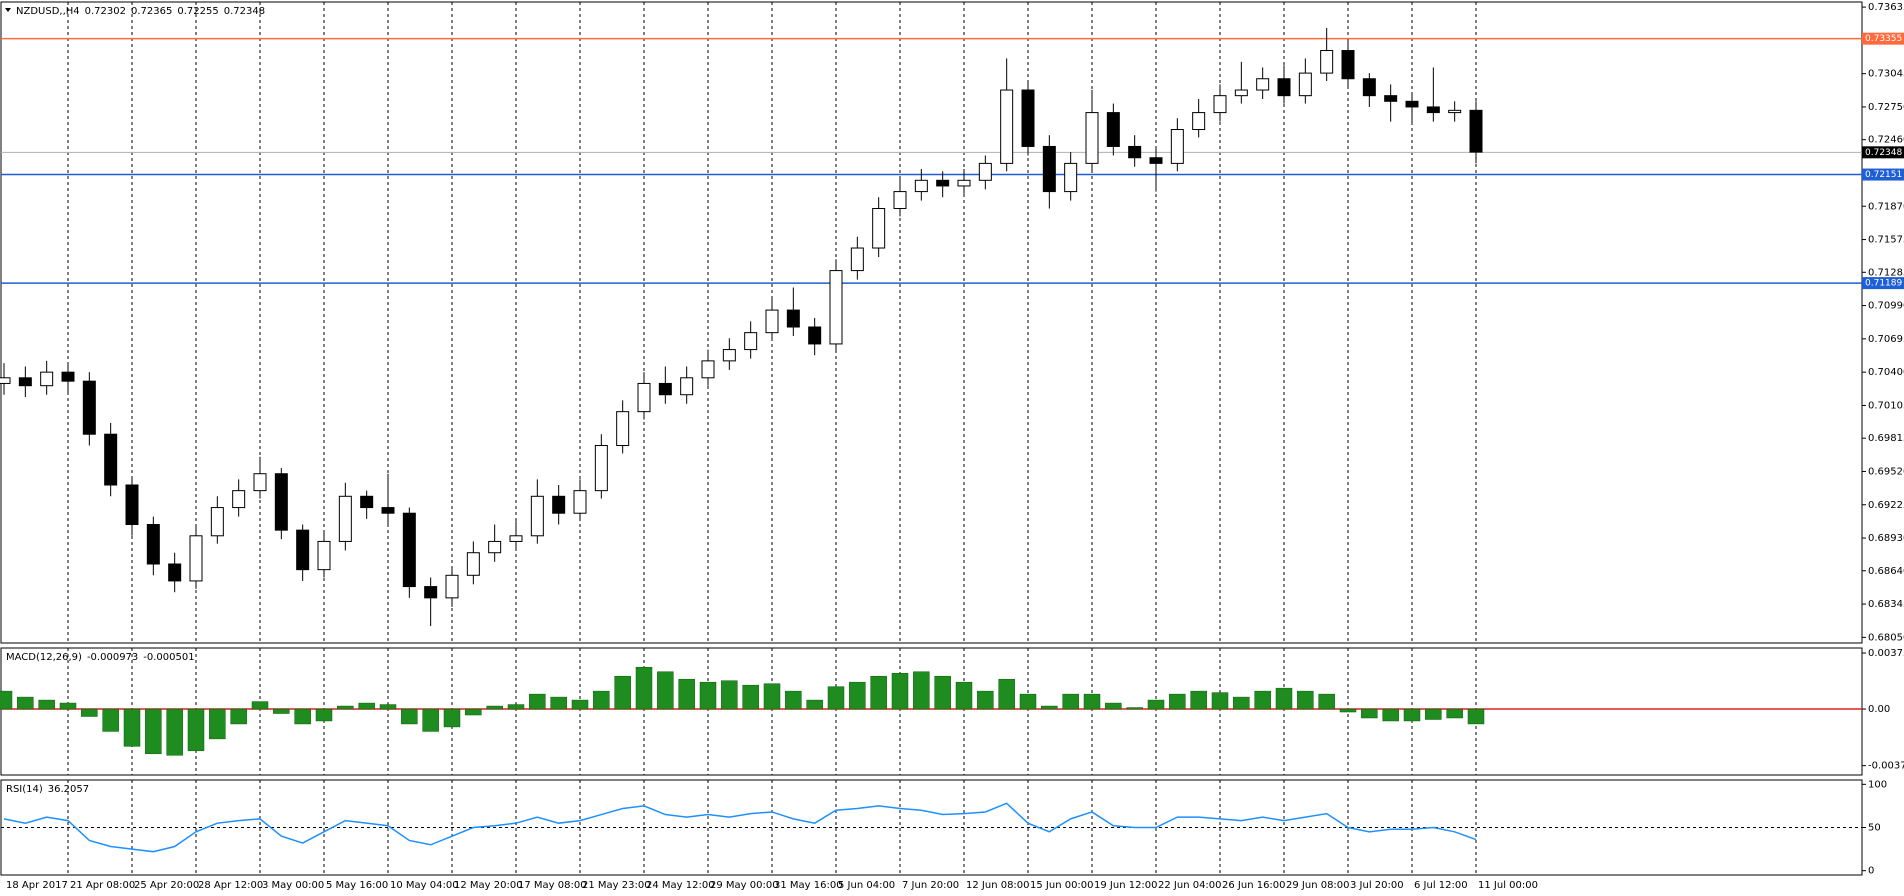  I want to click on y-tick-label: 0.003754, so click(1886, 653).